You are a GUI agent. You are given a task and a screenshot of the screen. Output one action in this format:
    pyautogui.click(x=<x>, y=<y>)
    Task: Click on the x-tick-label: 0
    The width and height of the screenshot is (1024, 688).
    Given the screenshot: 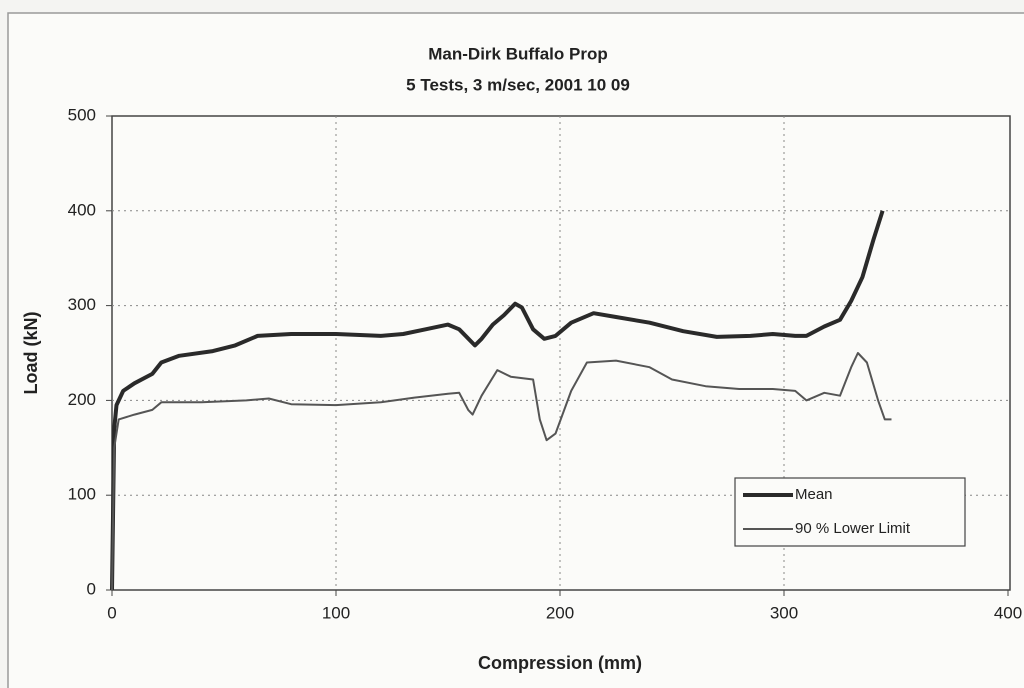 What is the action you would take?
    pyautogui.click(x=111, y=612)
    